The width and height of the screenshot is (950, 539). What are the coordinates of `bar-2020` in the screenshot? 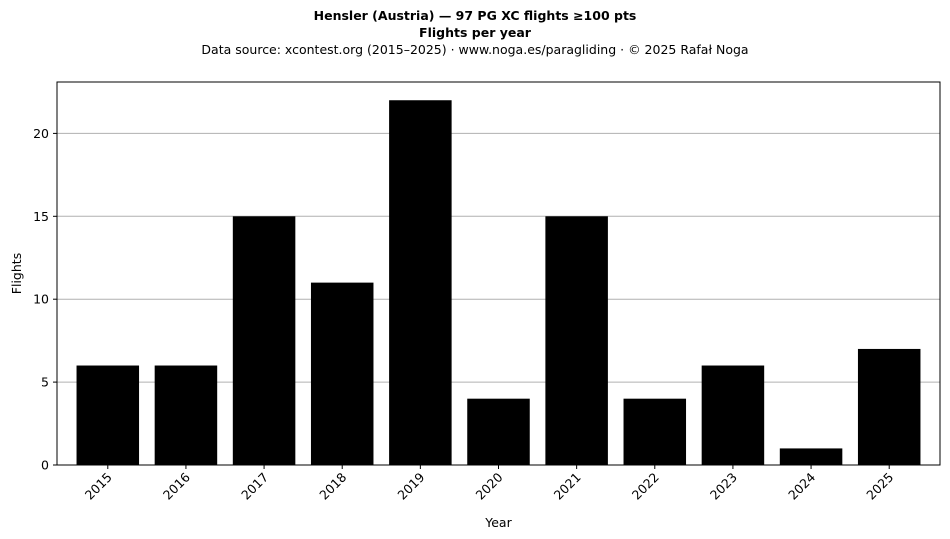 It's located at (498, 431).